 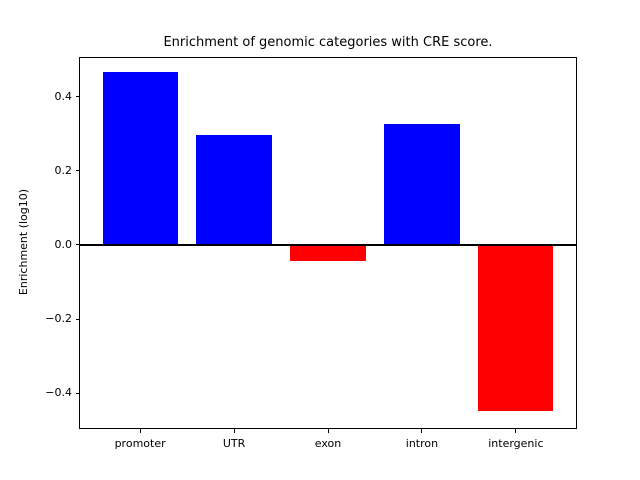 What do you see at coordinates (58, 319) in the screenshot?
I see `y-tick-label: −0.2` at bounding box center [58, 319].